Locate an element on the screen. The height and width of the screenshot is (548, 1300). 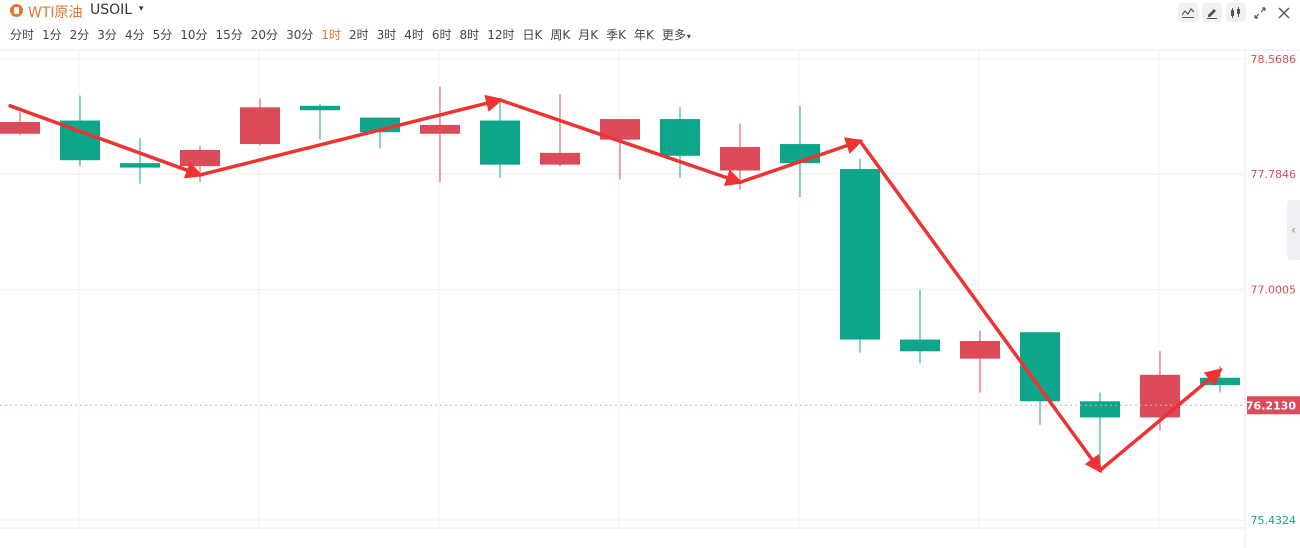
period-tab: 20分 is located at coordinates (264, 35).